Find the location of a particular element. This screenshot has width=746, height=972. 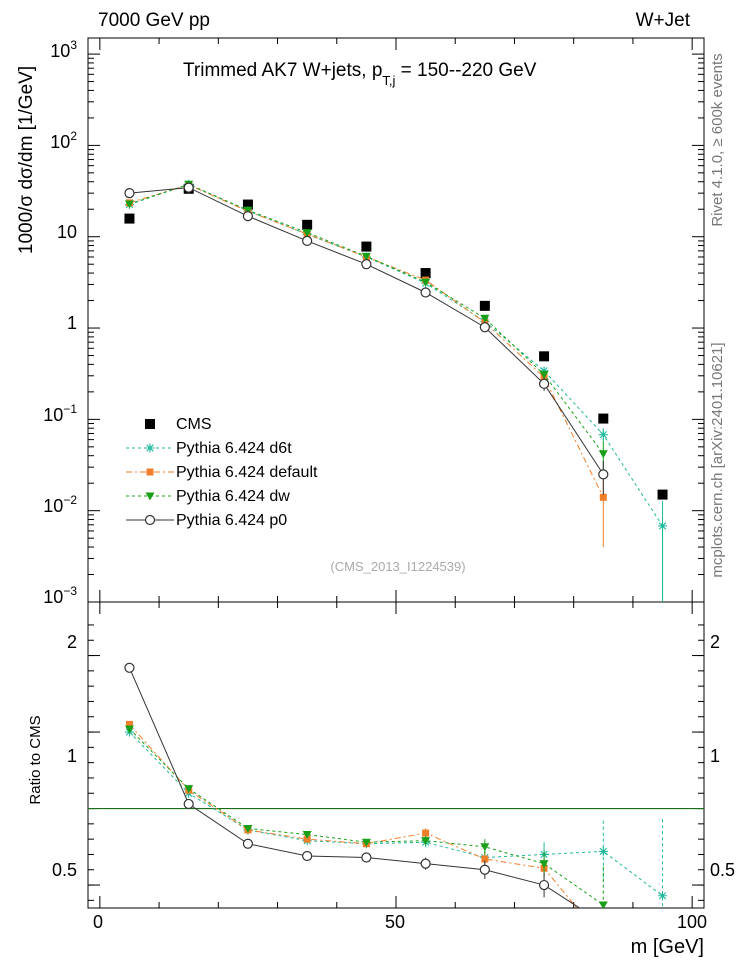

legend-label-default: Pythia 6.424 default is located at coordinates (247, 472).